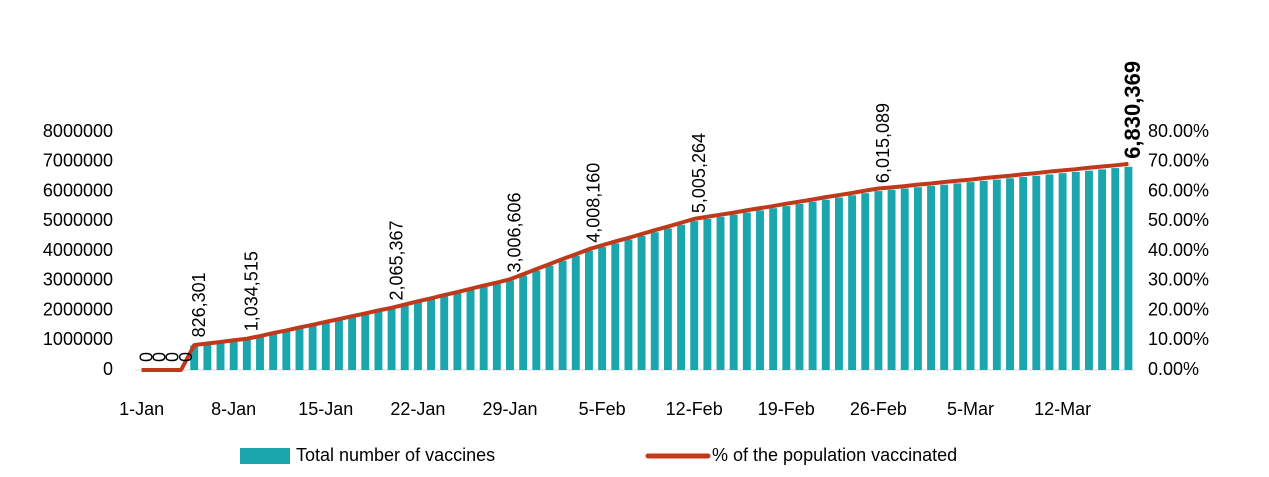 Image resolution: width=1269 pixels, height=477 pixels. I want to click on value-label: 5,005,264, so click(699, 173).